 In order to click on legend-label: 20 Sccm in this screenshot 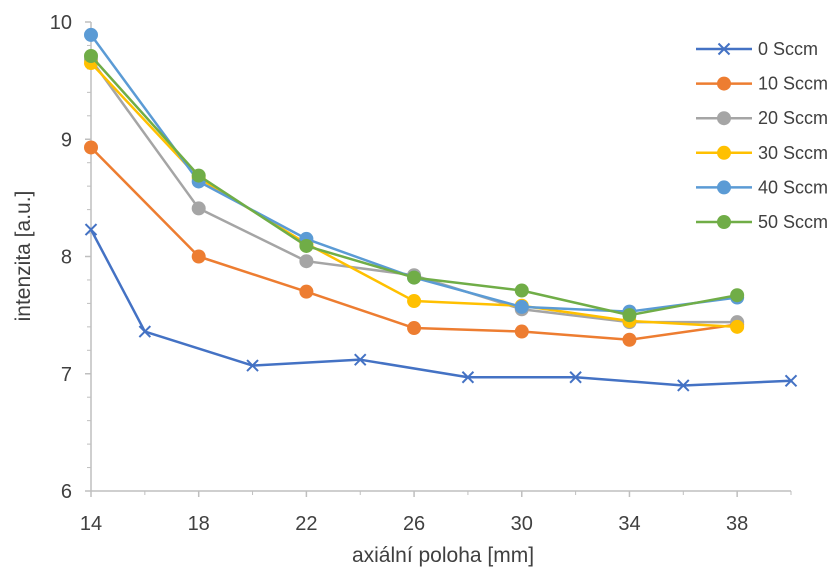, I will do `click(793, 118)`.